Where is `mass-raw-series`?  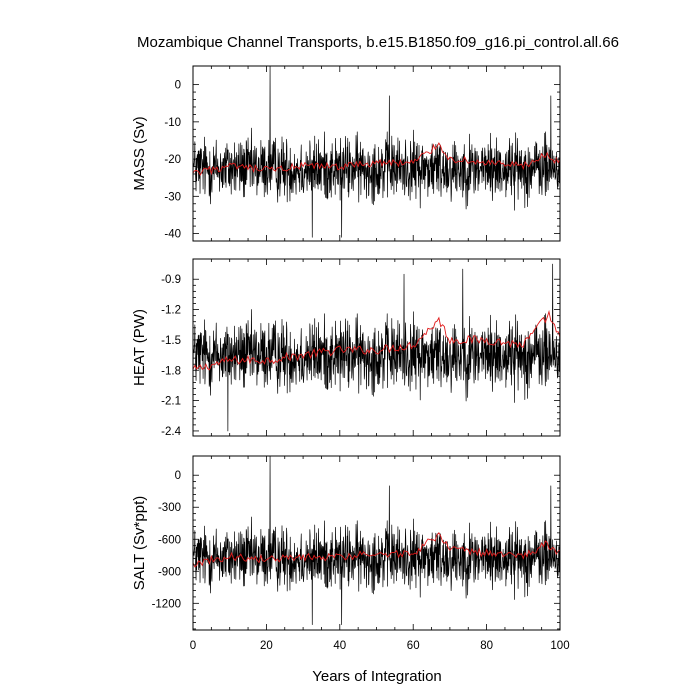
mass-raw-series is located at coordinates (376, 151).